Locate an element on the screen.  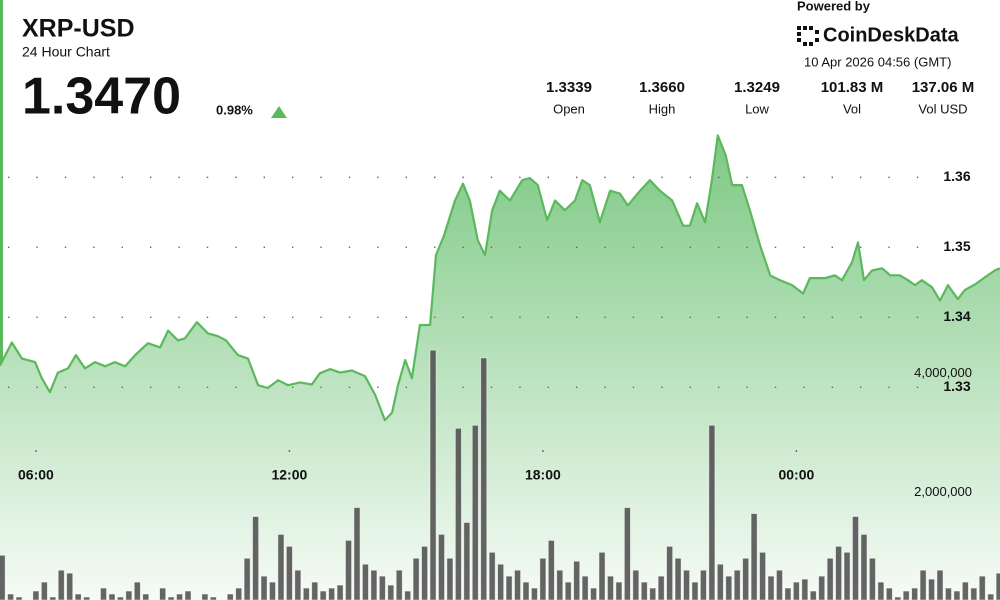
accent-bar is located at coordinates (1, 300).